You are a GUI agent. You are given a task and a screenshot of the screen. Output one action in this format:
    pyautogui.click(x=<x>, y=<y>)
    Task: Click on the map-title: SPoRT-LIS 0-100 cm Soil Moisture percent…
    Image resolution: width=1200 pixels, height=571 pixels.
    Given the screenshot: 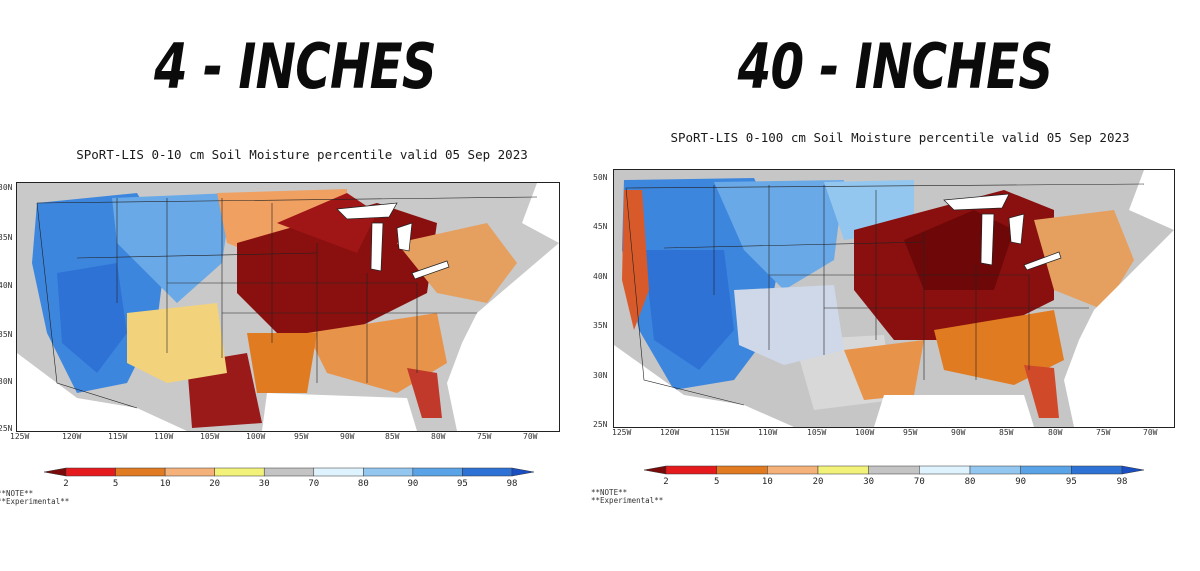 What is the action you would take?
    pyautogui.click(x=900, y=137)
    